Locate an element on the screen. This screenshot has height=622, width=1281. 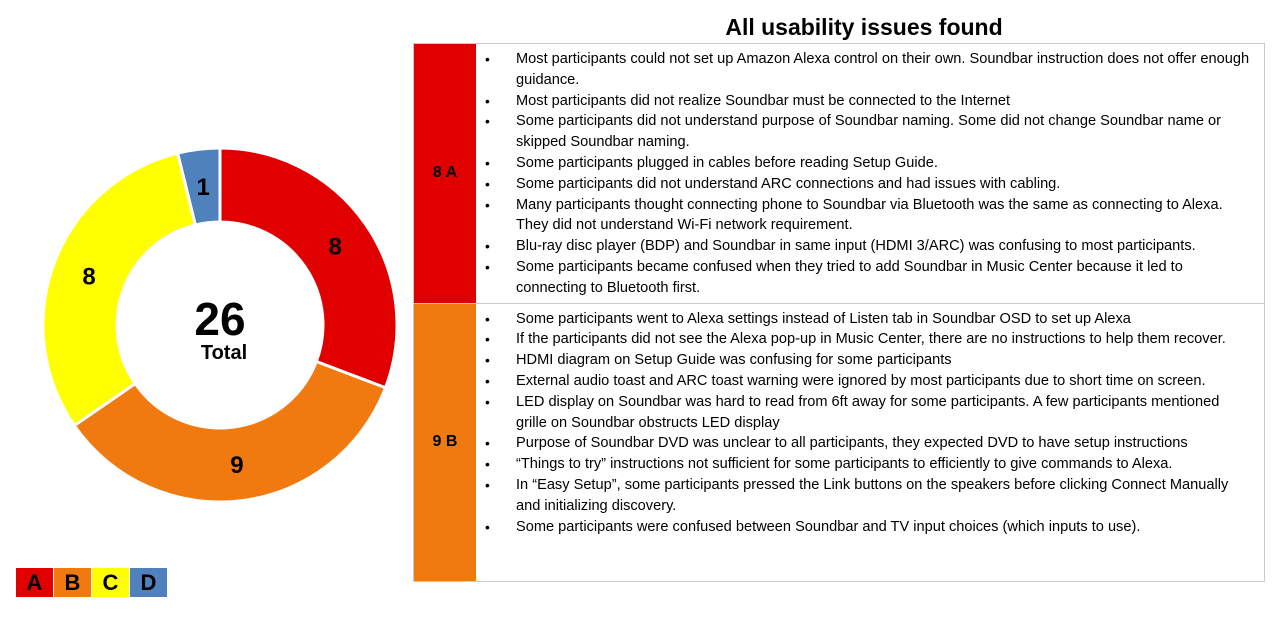
donut-slice-labels: 8 9 8 1 is located at coordinates (211, 326).